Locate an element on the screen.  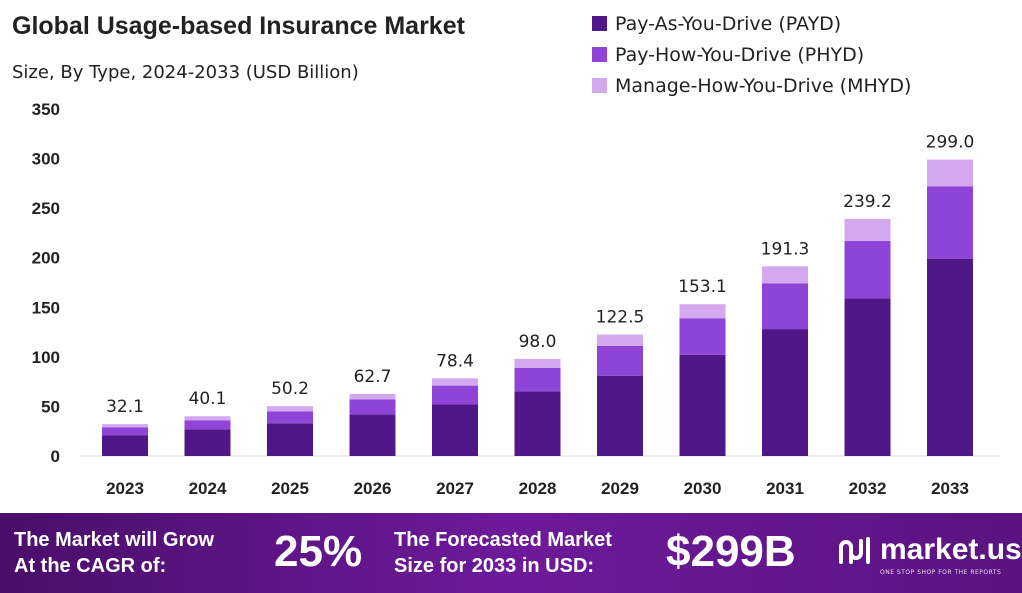
x-tick-label-2024: 2024 is located at coordinates (208, 488).